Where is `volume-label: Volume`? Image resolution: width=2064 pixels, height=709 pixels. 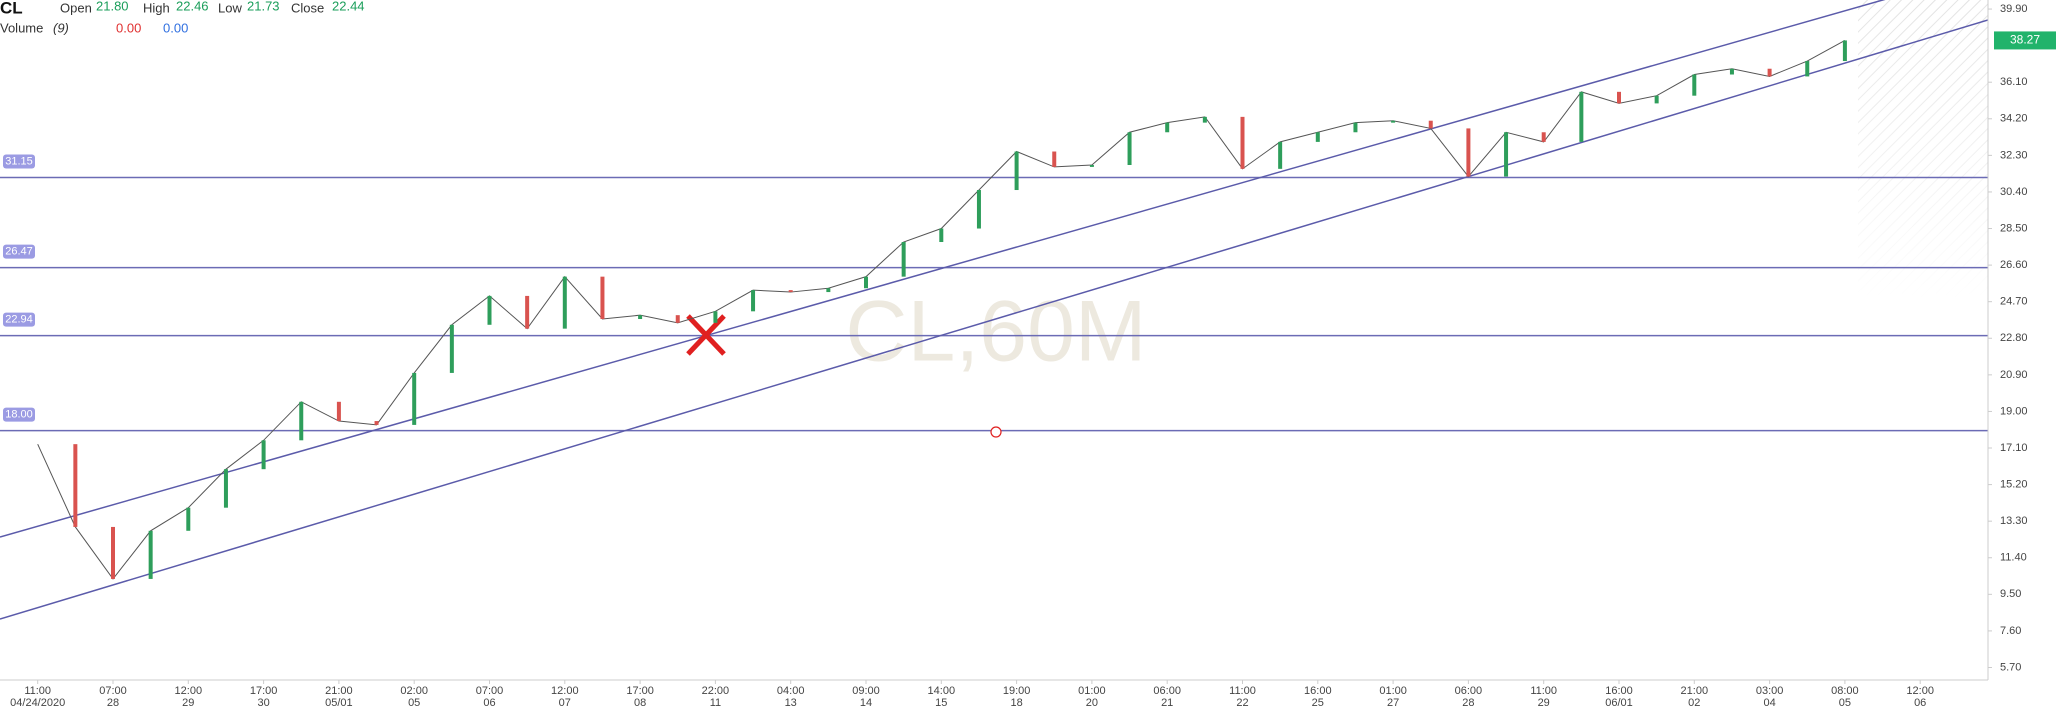
volume-label: Volume is located at coordinates (21, 27).